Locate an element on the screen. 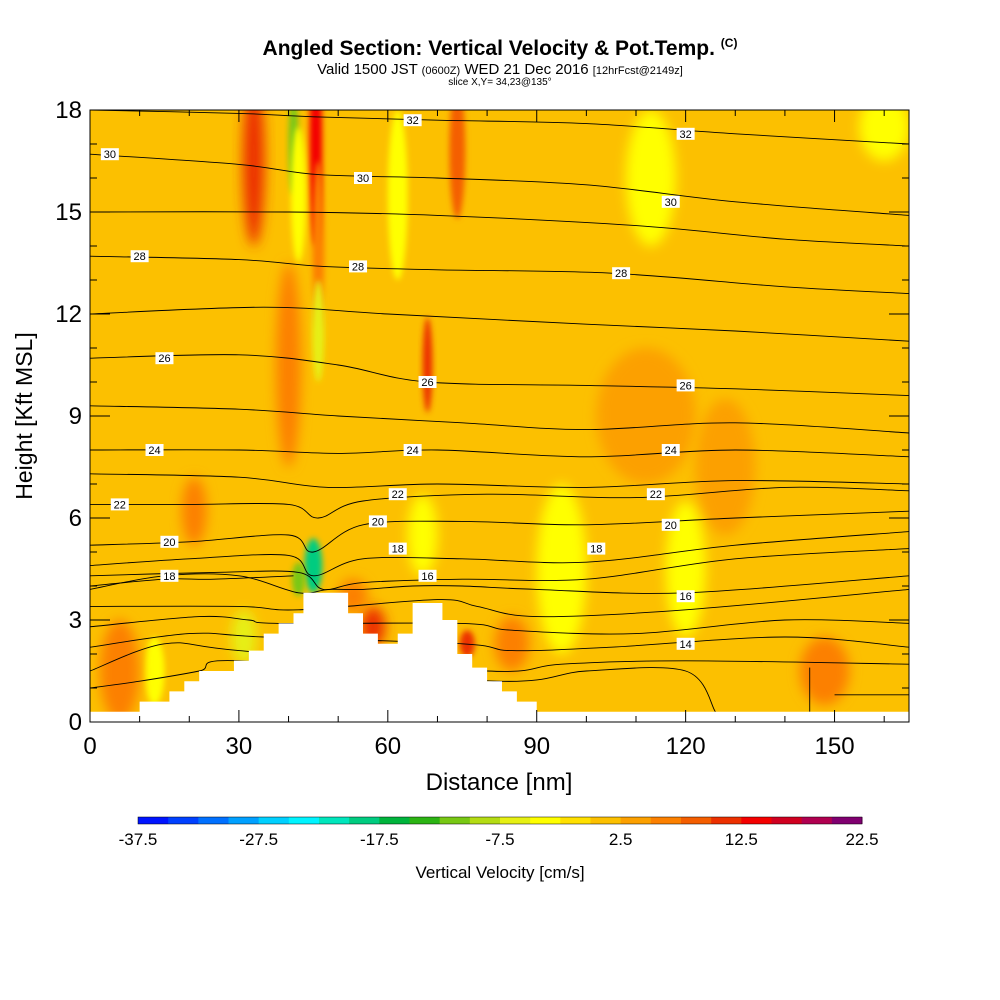 The image size is (1000, 1000). colorbar-tick-label: -17.5 is located at coordinates (379, 839).